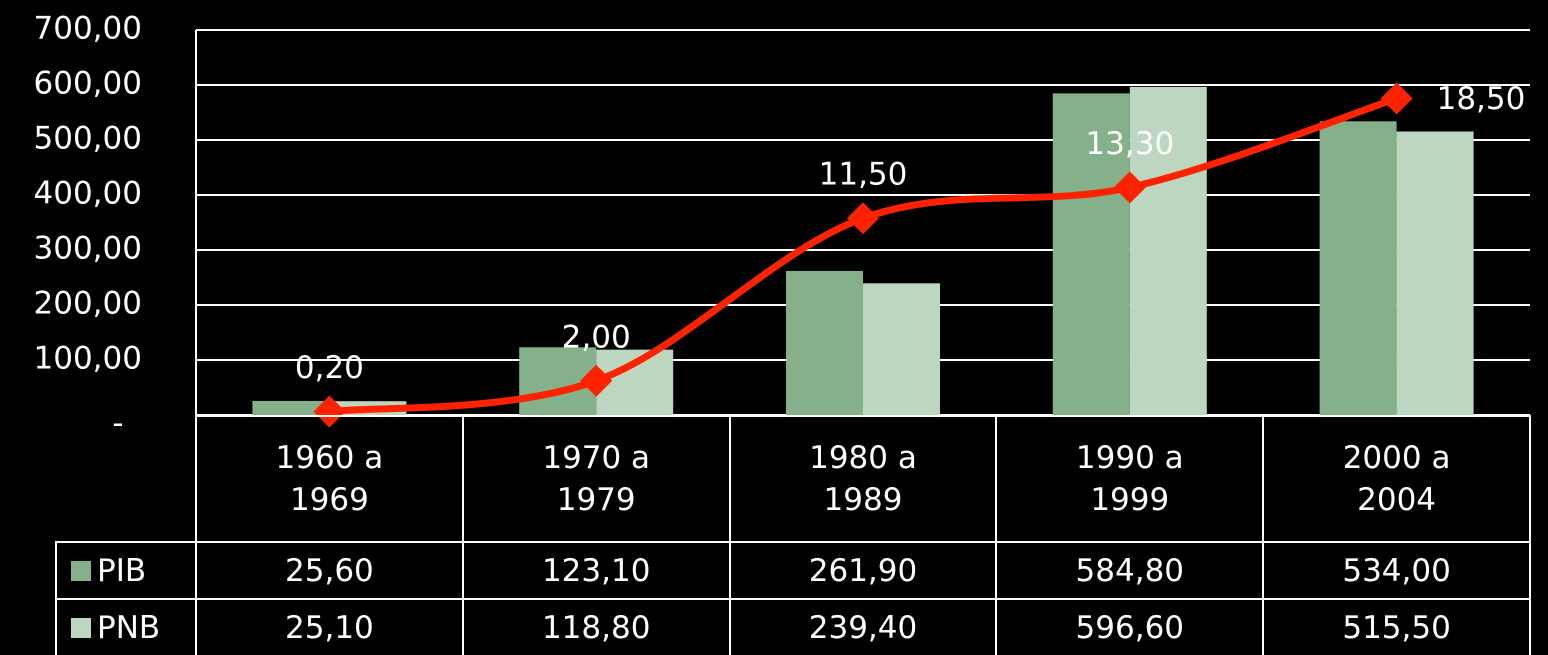 The width and height of the screenshot is (1548, 655). What do you see at coordinates (88, 139) in the screenshot?
I see `y-tick-label: 500,00` at bounding box center [88, 139].